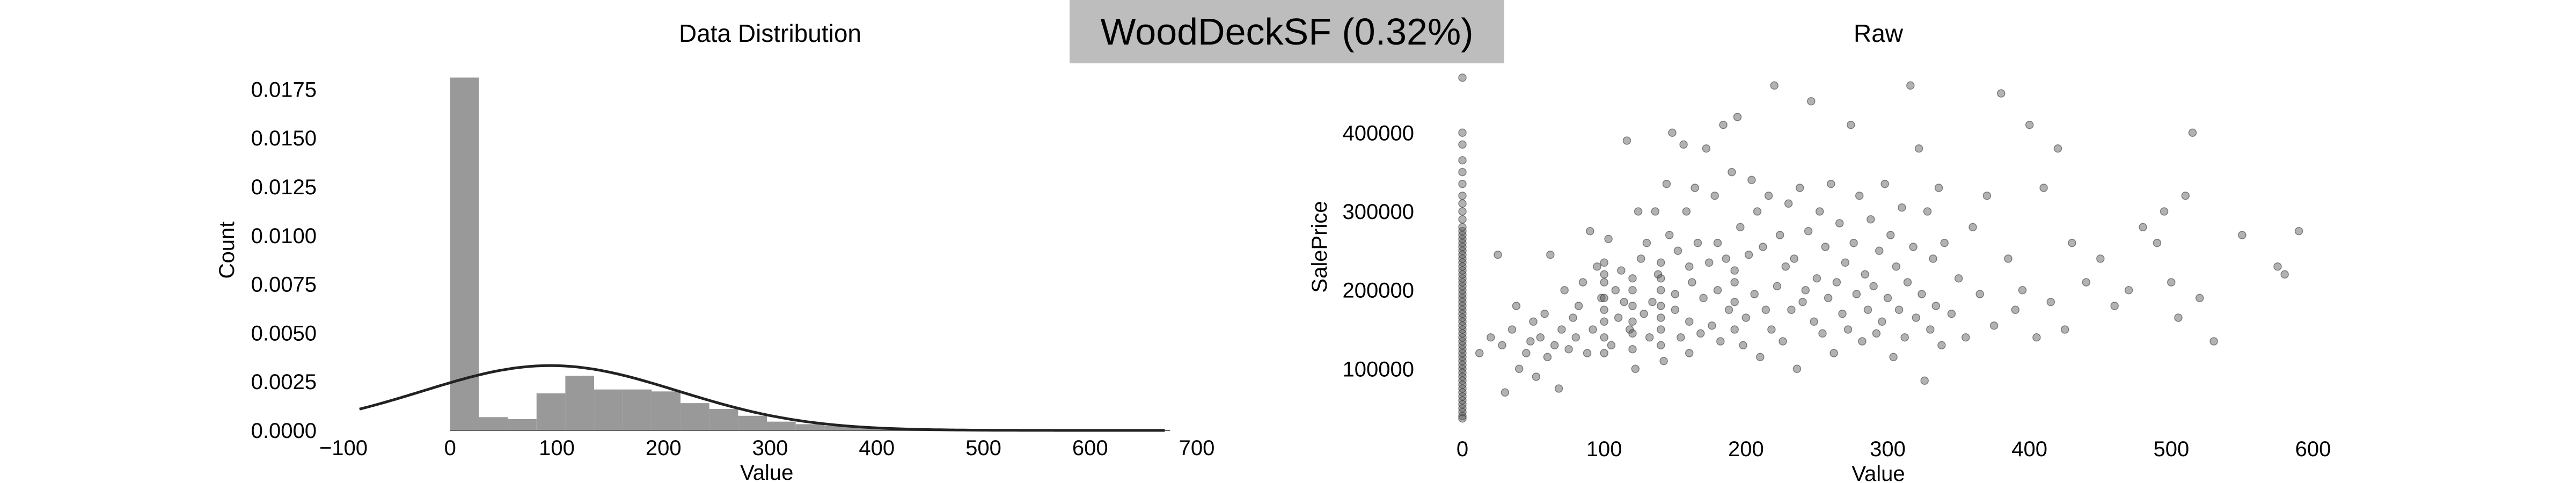  Describe the element at coordinates (2171, 449) in the screenshot. I see `x-tick-label: 500` at that location.